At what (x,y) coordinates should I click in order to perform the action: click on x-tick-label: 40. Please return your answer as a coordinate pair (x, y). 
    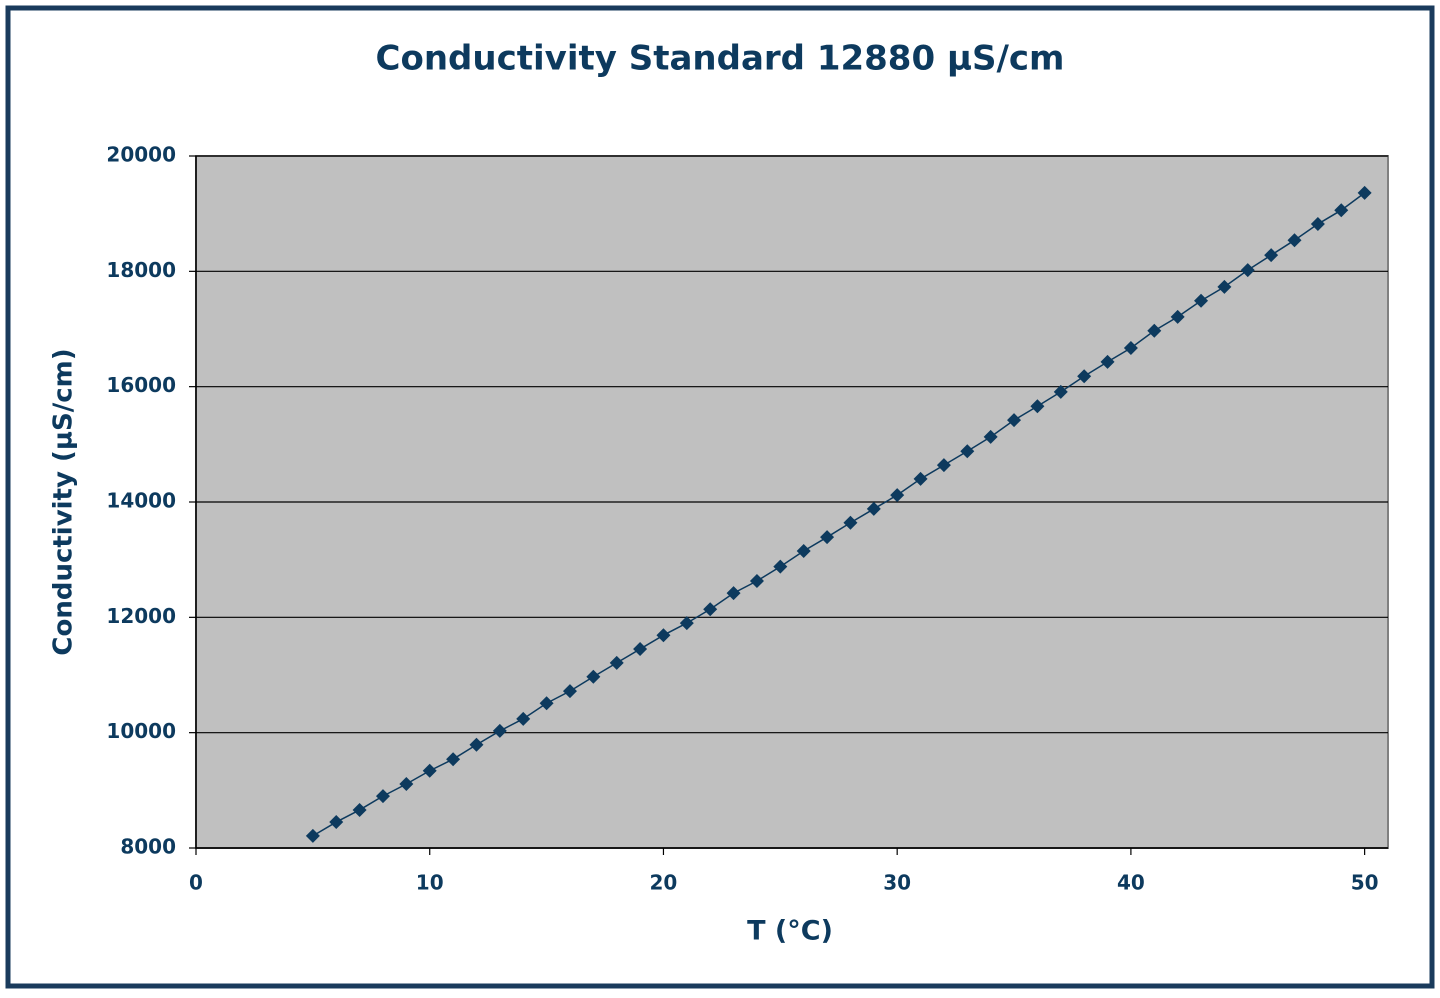
    Looking at the image, I should click on (1131, 883).